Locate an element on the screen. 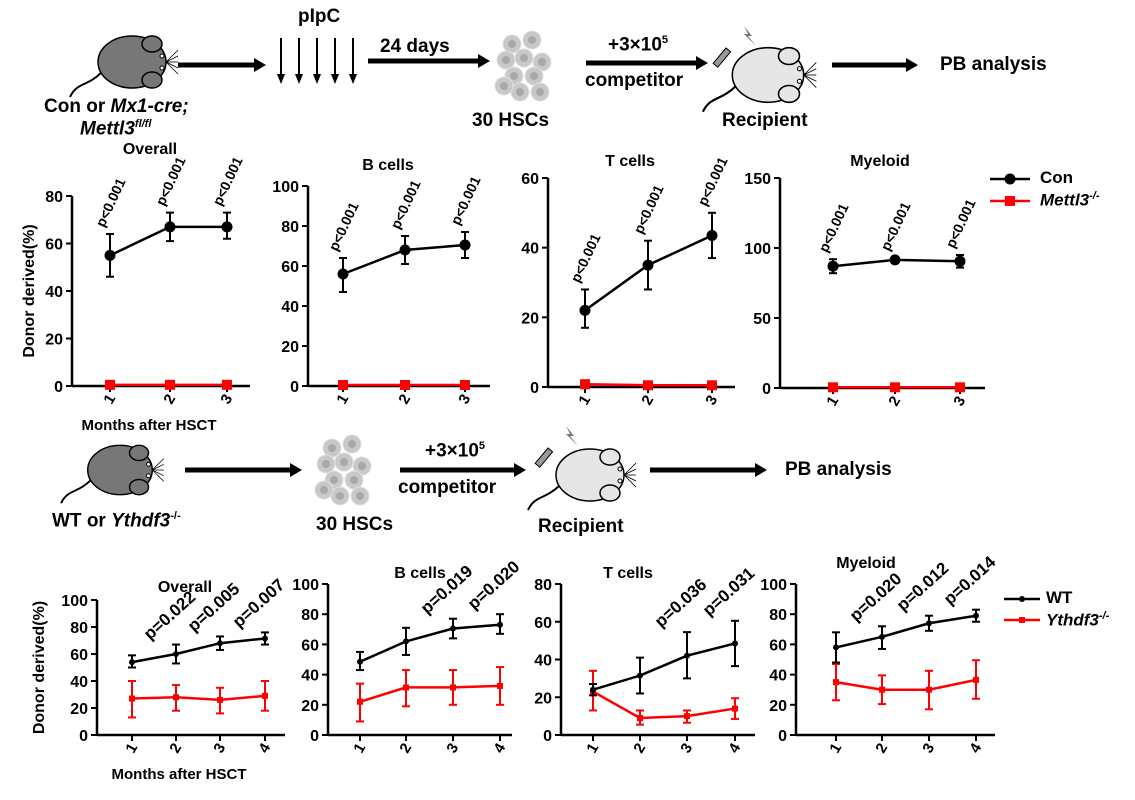  legend-gene: Mettl3 is located at coordinates (1065, 200).